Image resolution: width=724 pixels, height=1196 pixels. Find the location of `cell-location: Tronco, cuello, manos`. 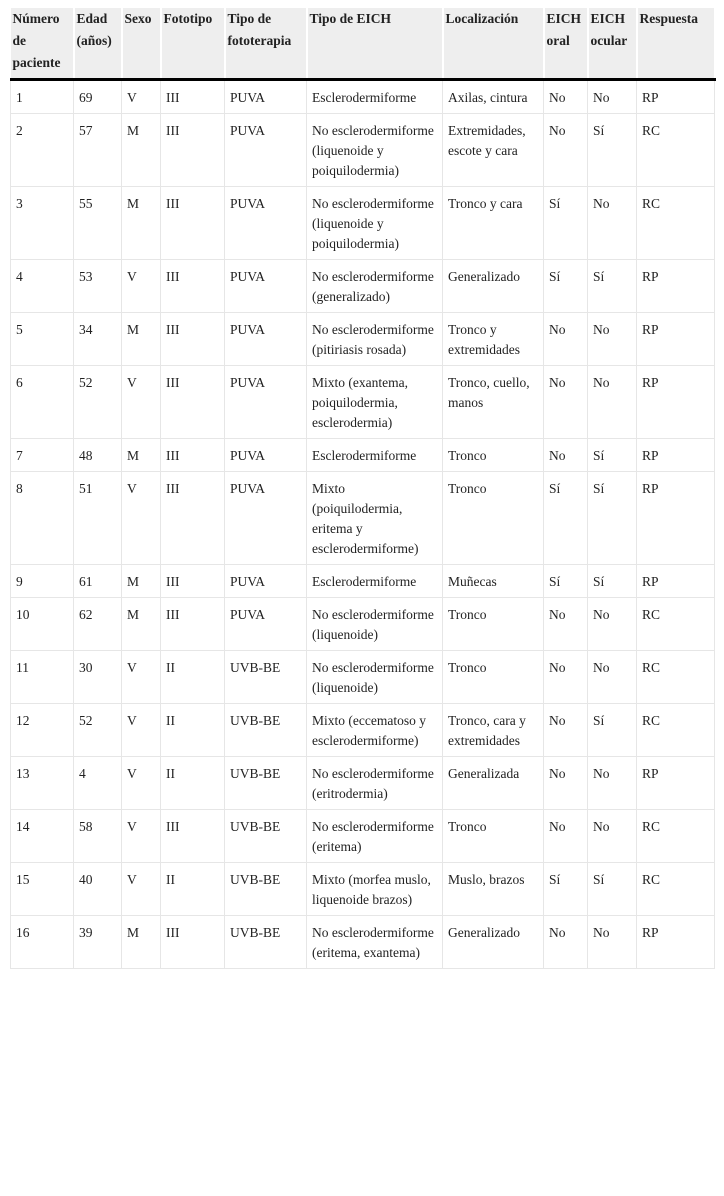

cell-location: Tronco, cuello, manos is located at coordinates (493, 402).